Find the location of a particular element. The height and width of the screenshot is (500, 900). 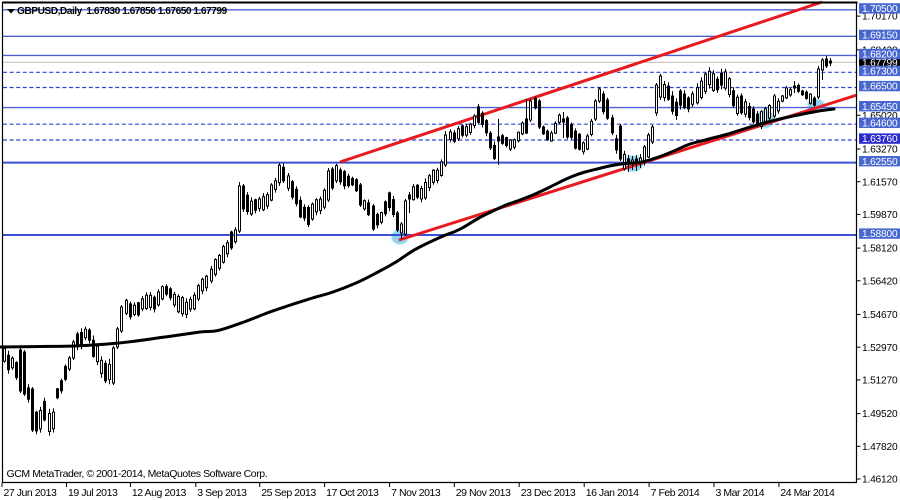

svg-text: 1.63270 is located at coordinates (880, 150).